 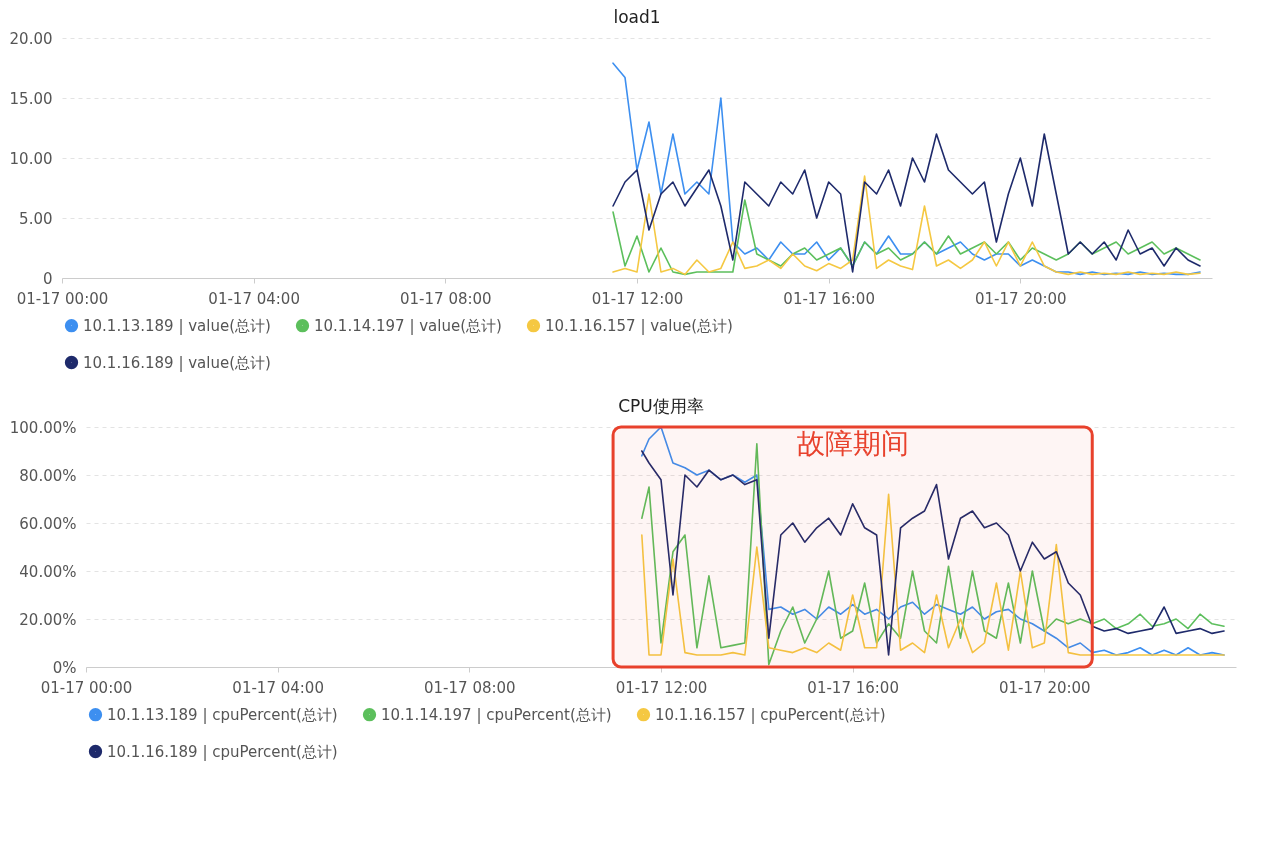 I want to click on legend-label: 10.1.16.189 | cpuPercent(总计), so click(x=222, y=751).